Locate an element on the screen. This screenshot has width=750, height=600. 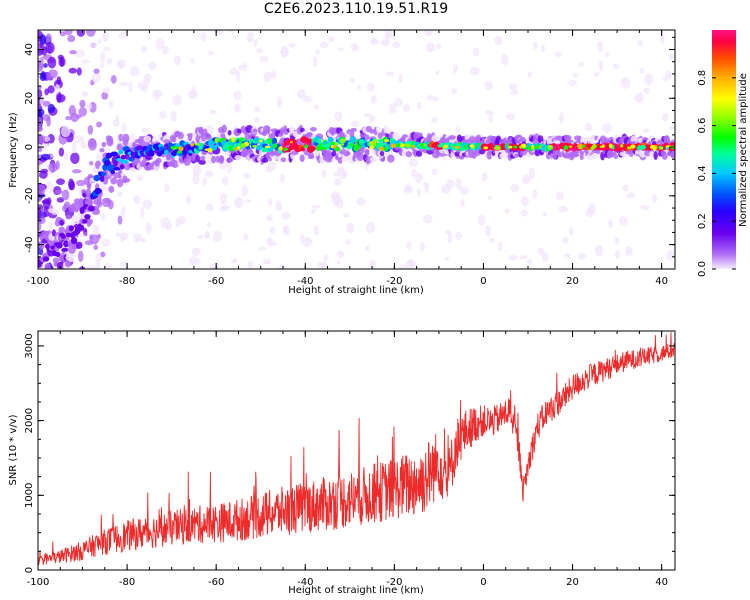
colorbar-tick-label: 0.8 is located at coordinates (702, 78).